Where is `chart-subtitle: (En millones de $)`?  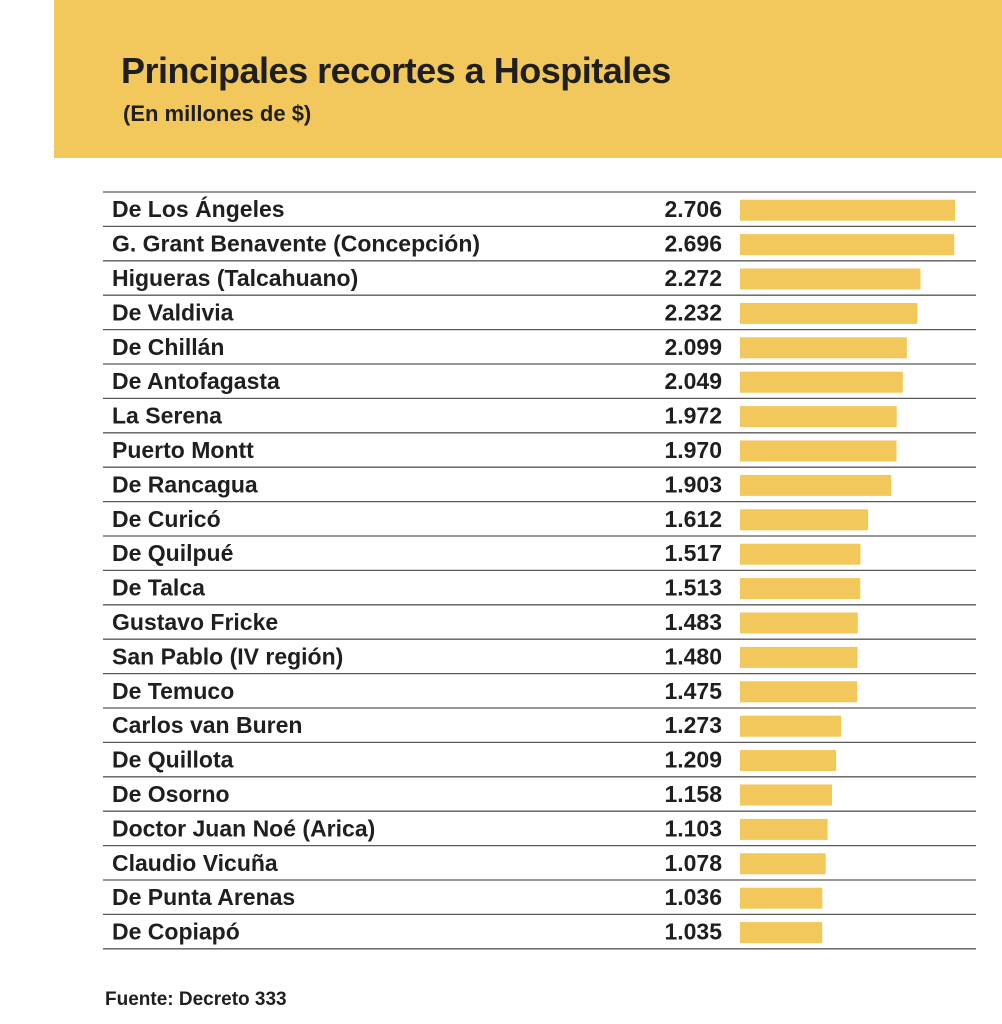
chart-subtitle: (En millones de $) is located at coordinates (217, 113).